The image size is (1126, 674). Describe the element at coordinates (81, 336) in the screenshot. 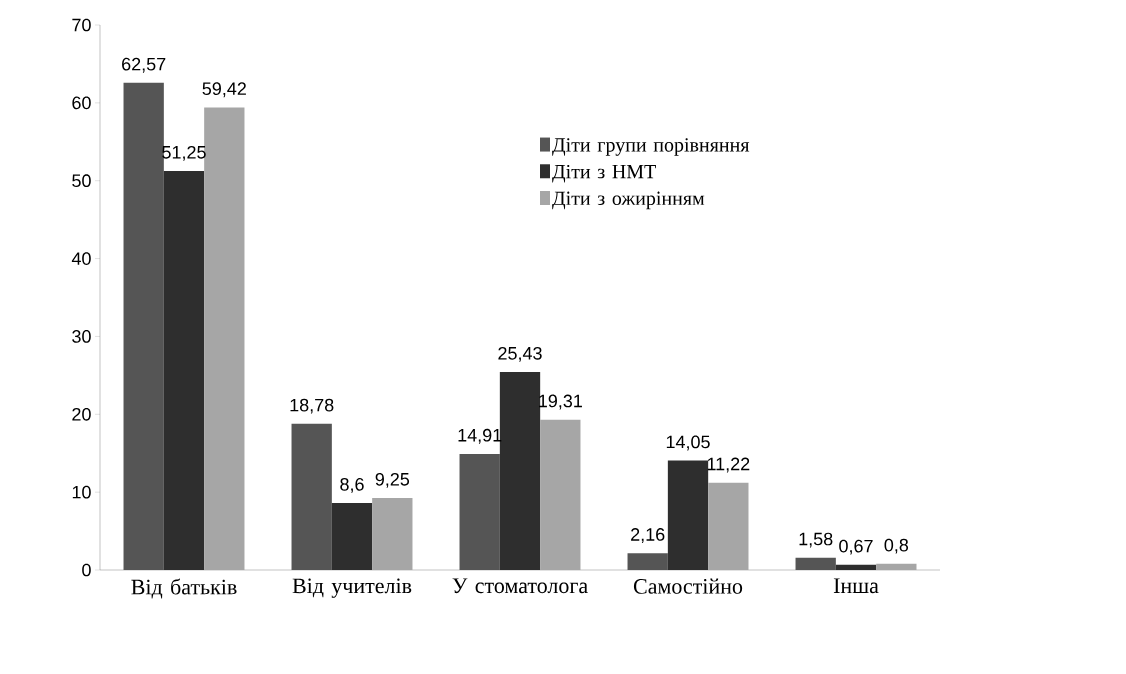

I see `y-tick-label: 30` at that location.